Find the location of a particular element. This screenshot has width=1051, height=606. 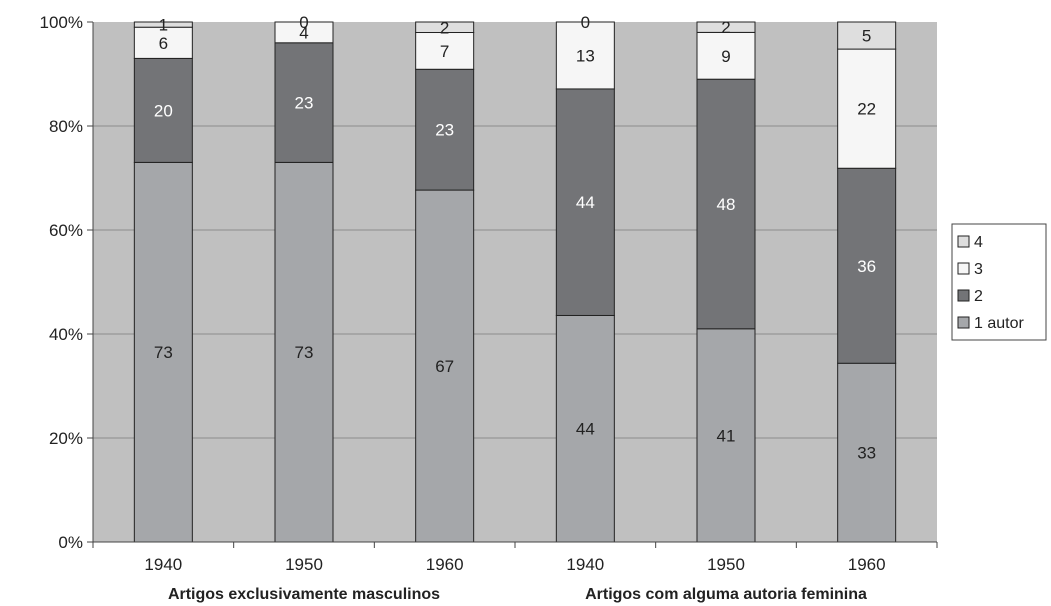

y-tick-label: 40% is located at coordinates (66, 334).